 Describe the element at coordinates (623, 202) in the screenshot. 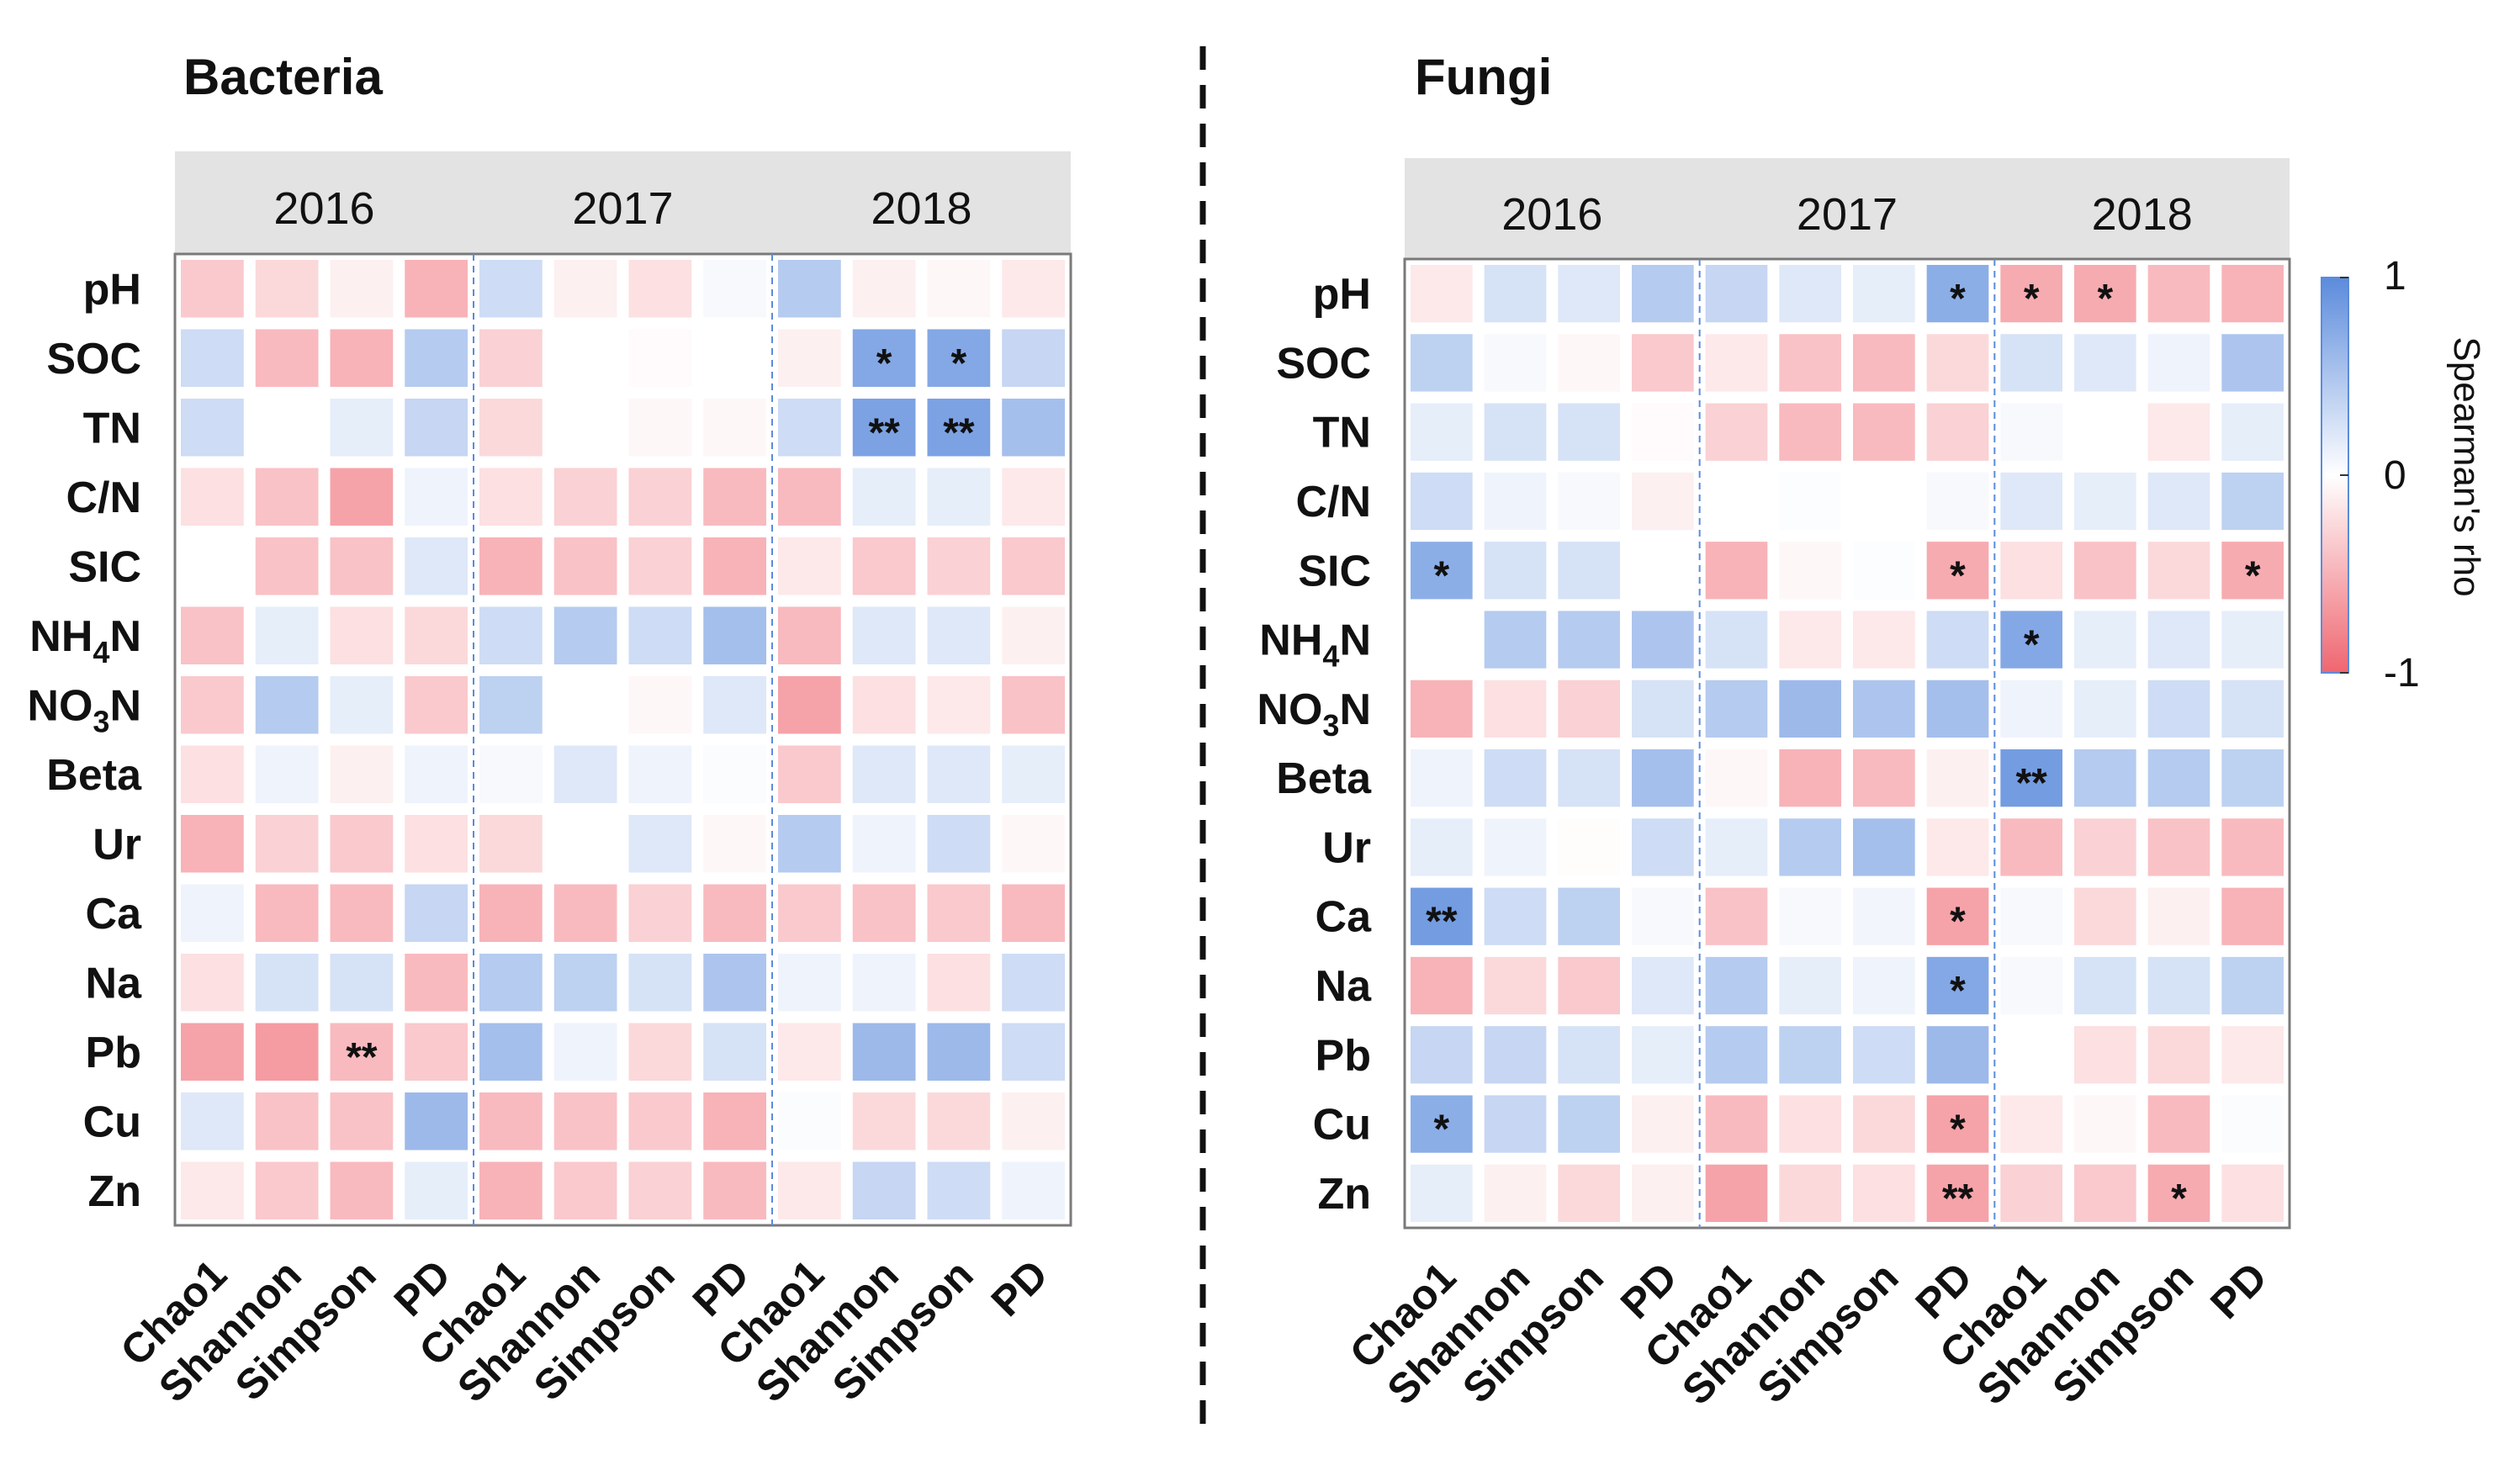

I see `year-header-band` at that location.